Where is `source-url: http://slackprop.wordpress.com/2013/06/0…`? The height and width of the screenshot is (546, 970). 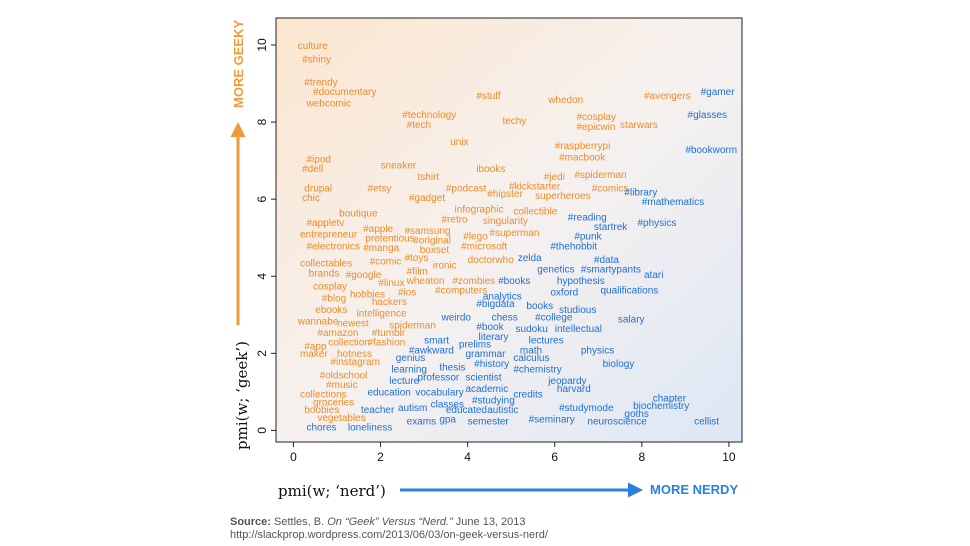
source-url: http://slackprop.wordpress.com/2013/06/0… is located at coordinates (389, 535).